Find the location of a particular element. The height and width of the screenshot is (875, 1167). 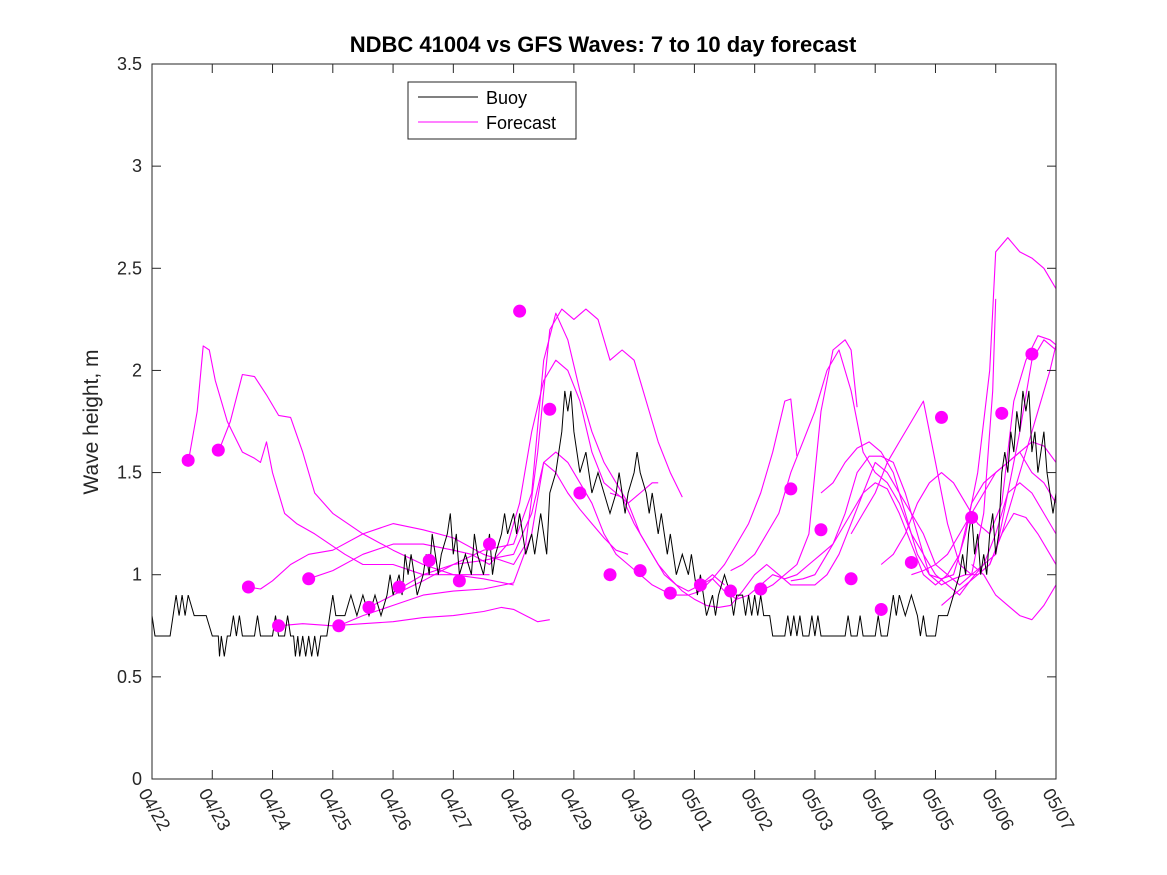

y-tick-label: 0.5 is located at coordinates (129, 677).